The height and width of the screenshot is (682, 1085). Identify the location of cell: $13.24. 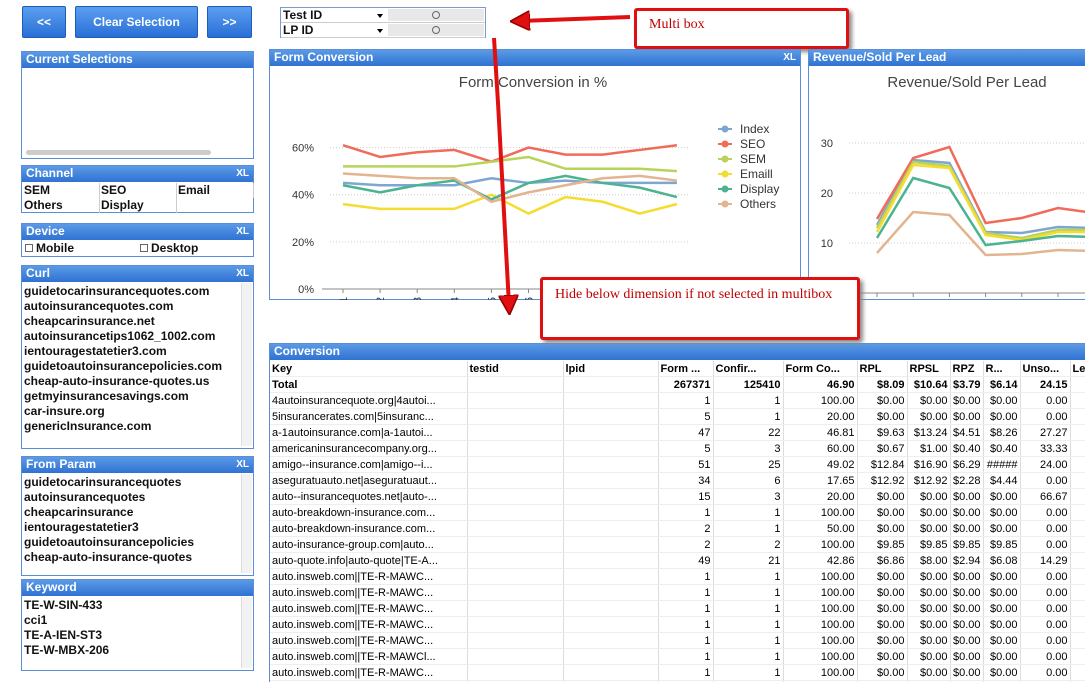
(929, 432).